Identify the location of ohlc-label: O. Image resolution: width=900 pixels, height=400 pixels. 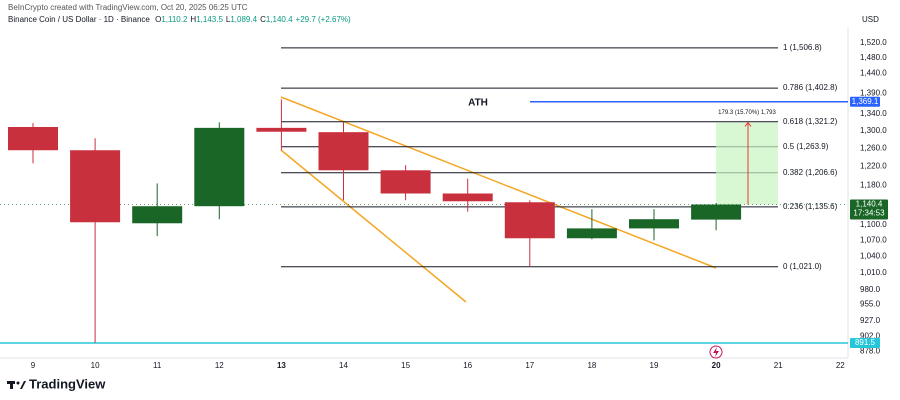
(158, 19).